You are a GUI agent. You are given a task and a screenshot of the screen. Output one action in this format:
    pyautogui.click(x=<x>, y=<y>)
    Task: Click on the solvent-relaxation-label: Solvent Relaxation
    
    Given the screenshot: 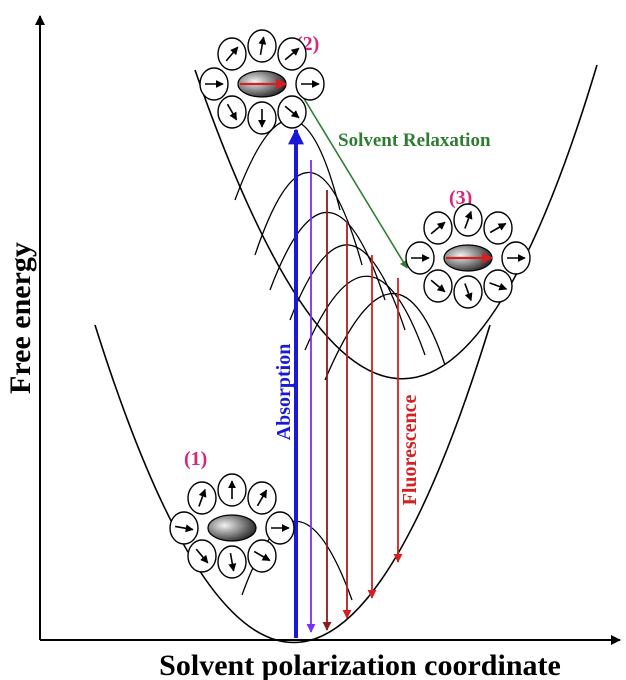 What is the action you would take?
    pyautogui.click(x=414, y=140)
    